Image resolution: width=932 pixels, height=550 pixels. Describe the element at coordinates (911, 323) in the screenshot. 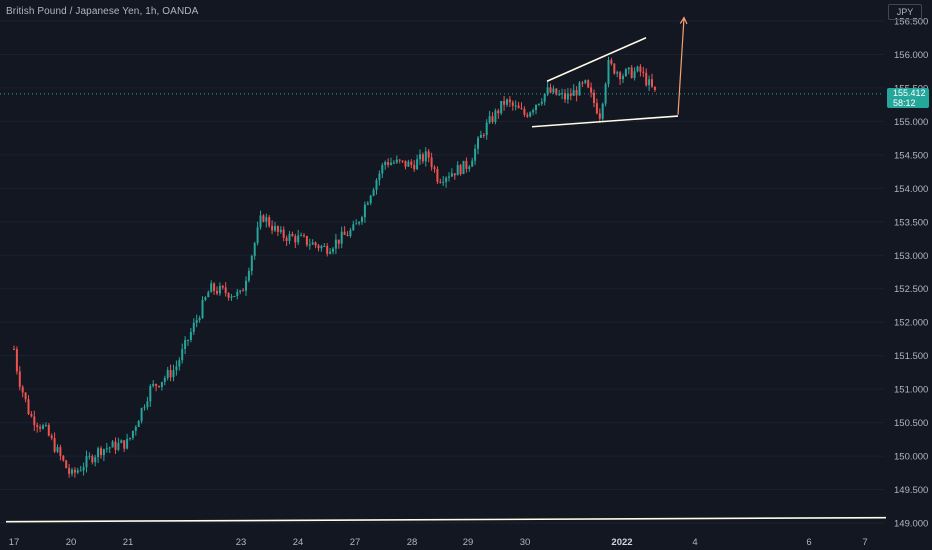

I see `y-tick-label: 152.000` at that location.